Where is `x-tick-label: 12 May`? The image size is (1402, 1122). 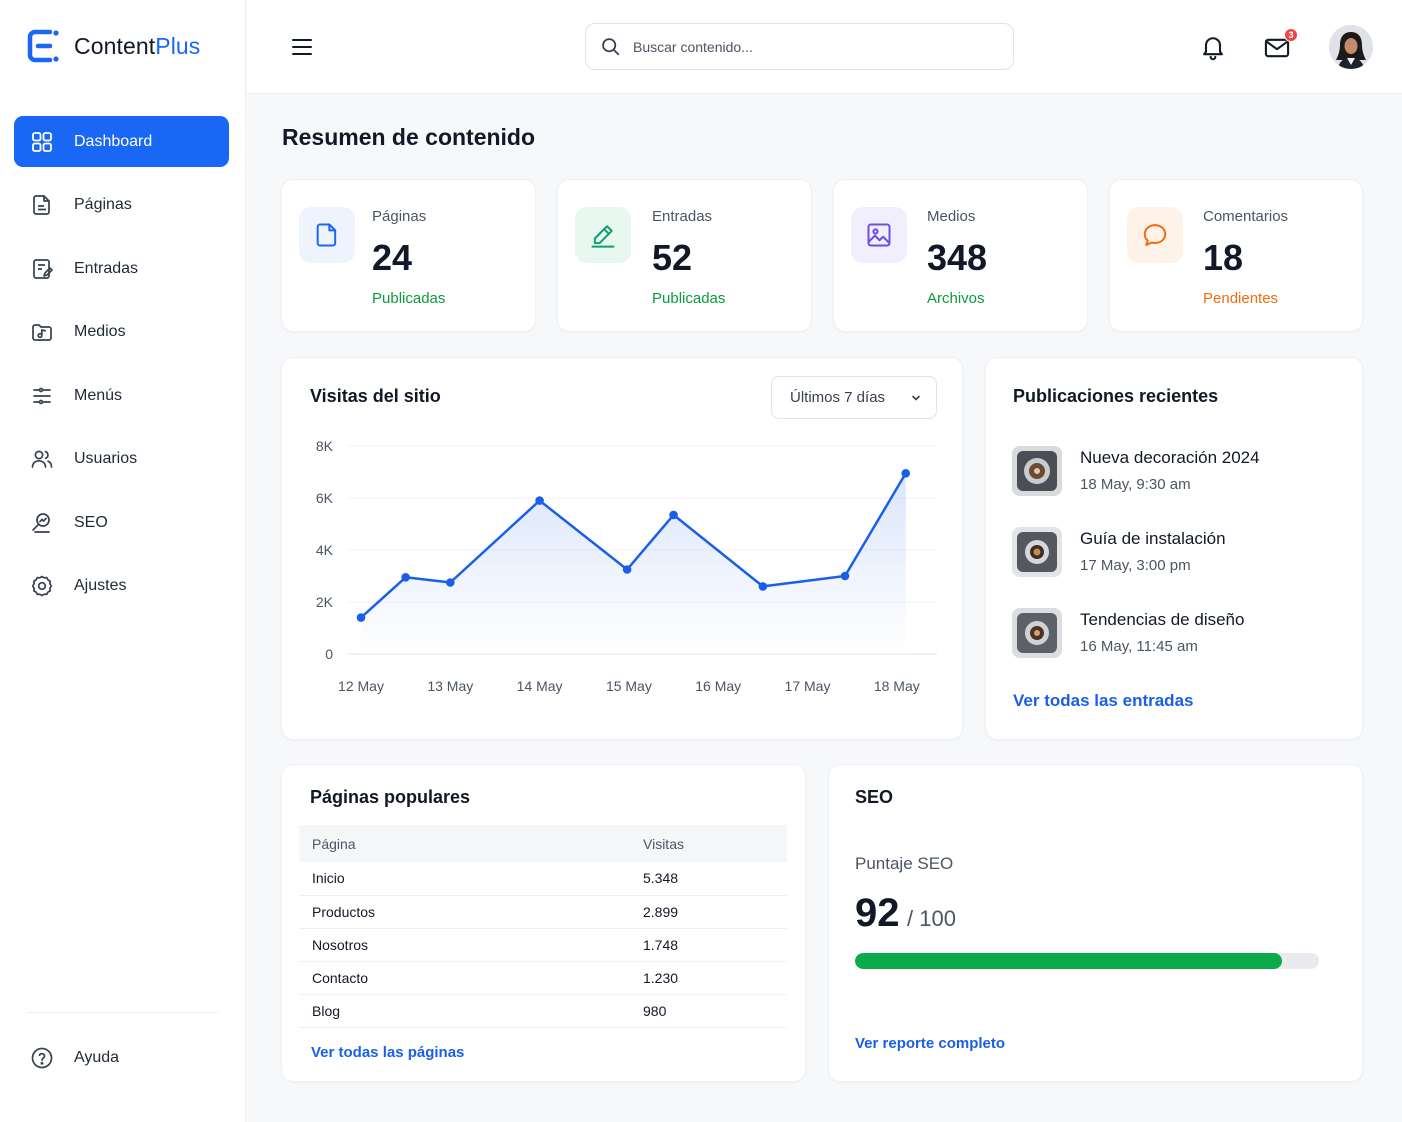
x-tick-label: 12 May is located at coordinates (361, 686).